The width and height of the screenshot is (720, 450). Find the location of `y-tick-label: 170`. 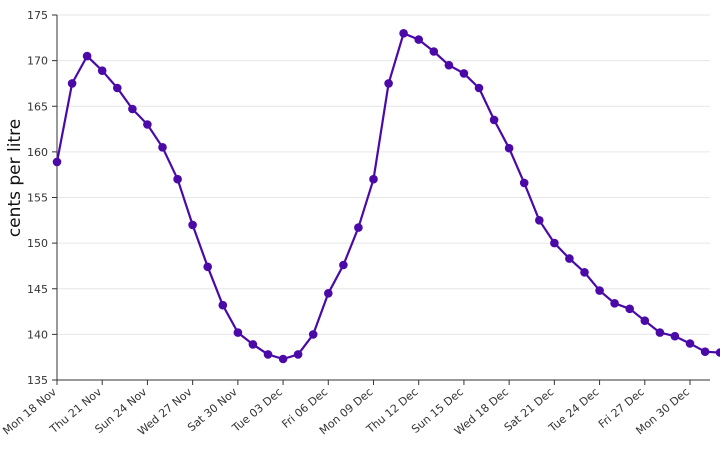

y-tick-label: 170 is located at coordinates (37, 61).